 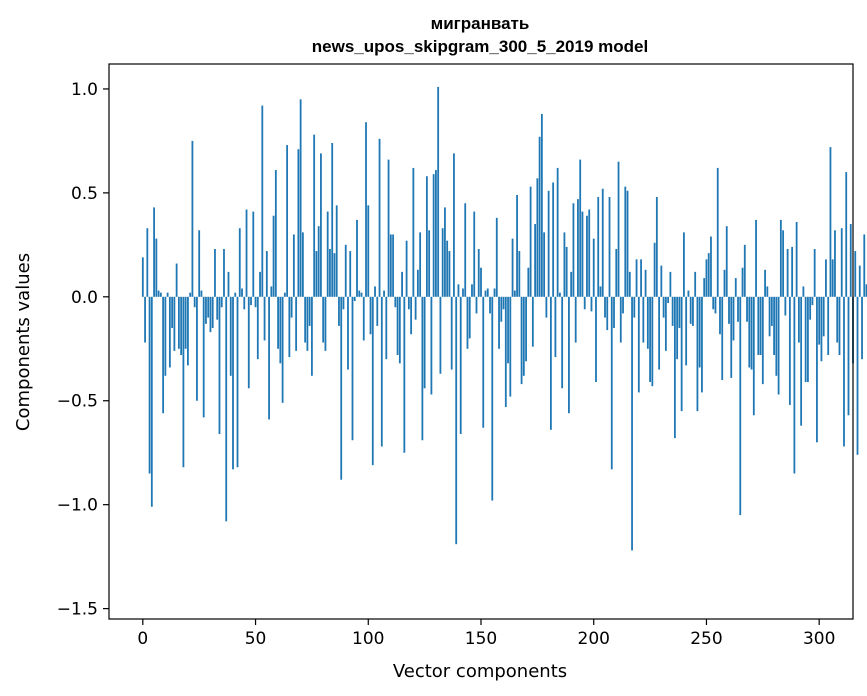 What do you see at coordinates (480, 671) in the screenshot?
I see `x-axis-label: Vector components` at bounding box center [480, 671].